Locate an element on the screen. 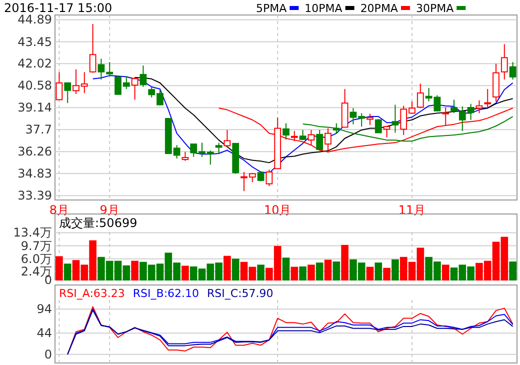 The width and height of the screenshot is (520, 365). y-tick-label: 44 is located at coordinates (44, 333).